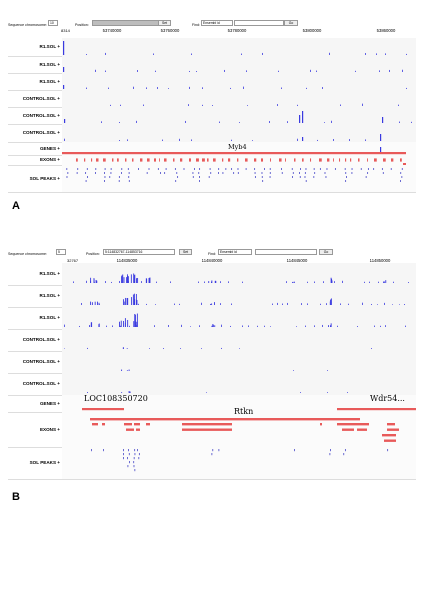 Image resolution: width=424 pixels, height=599 pixels. Describe the element at coordinates (139, 252) in the screenshot. I see `position-input: 5:114832767-114853716` at that location.